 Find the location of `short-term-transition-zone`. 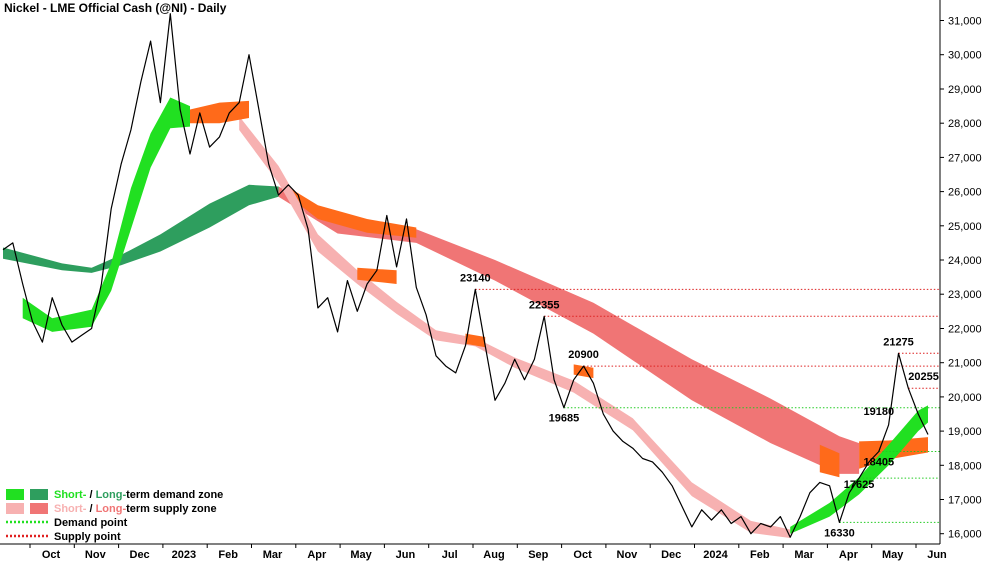

short-term-transition-zone is located at coordinates (219, 112).